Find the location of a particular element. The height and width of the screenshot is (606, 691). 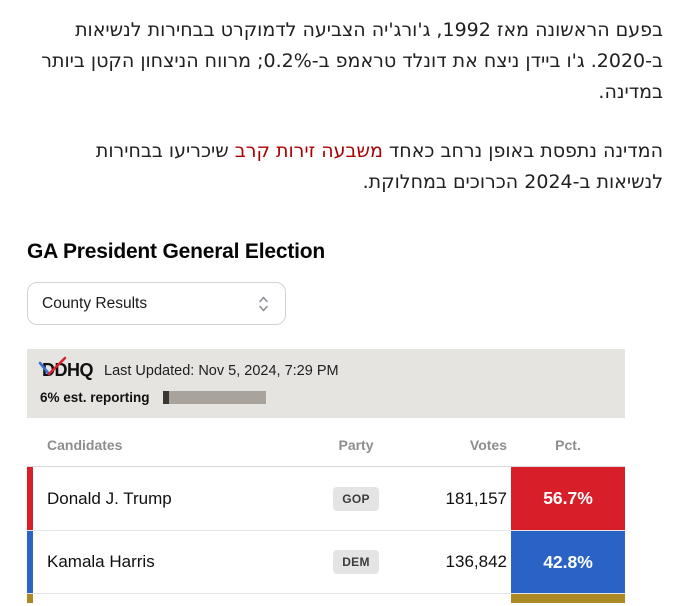

party-badge: DEM is located at coordinates (356, 562).